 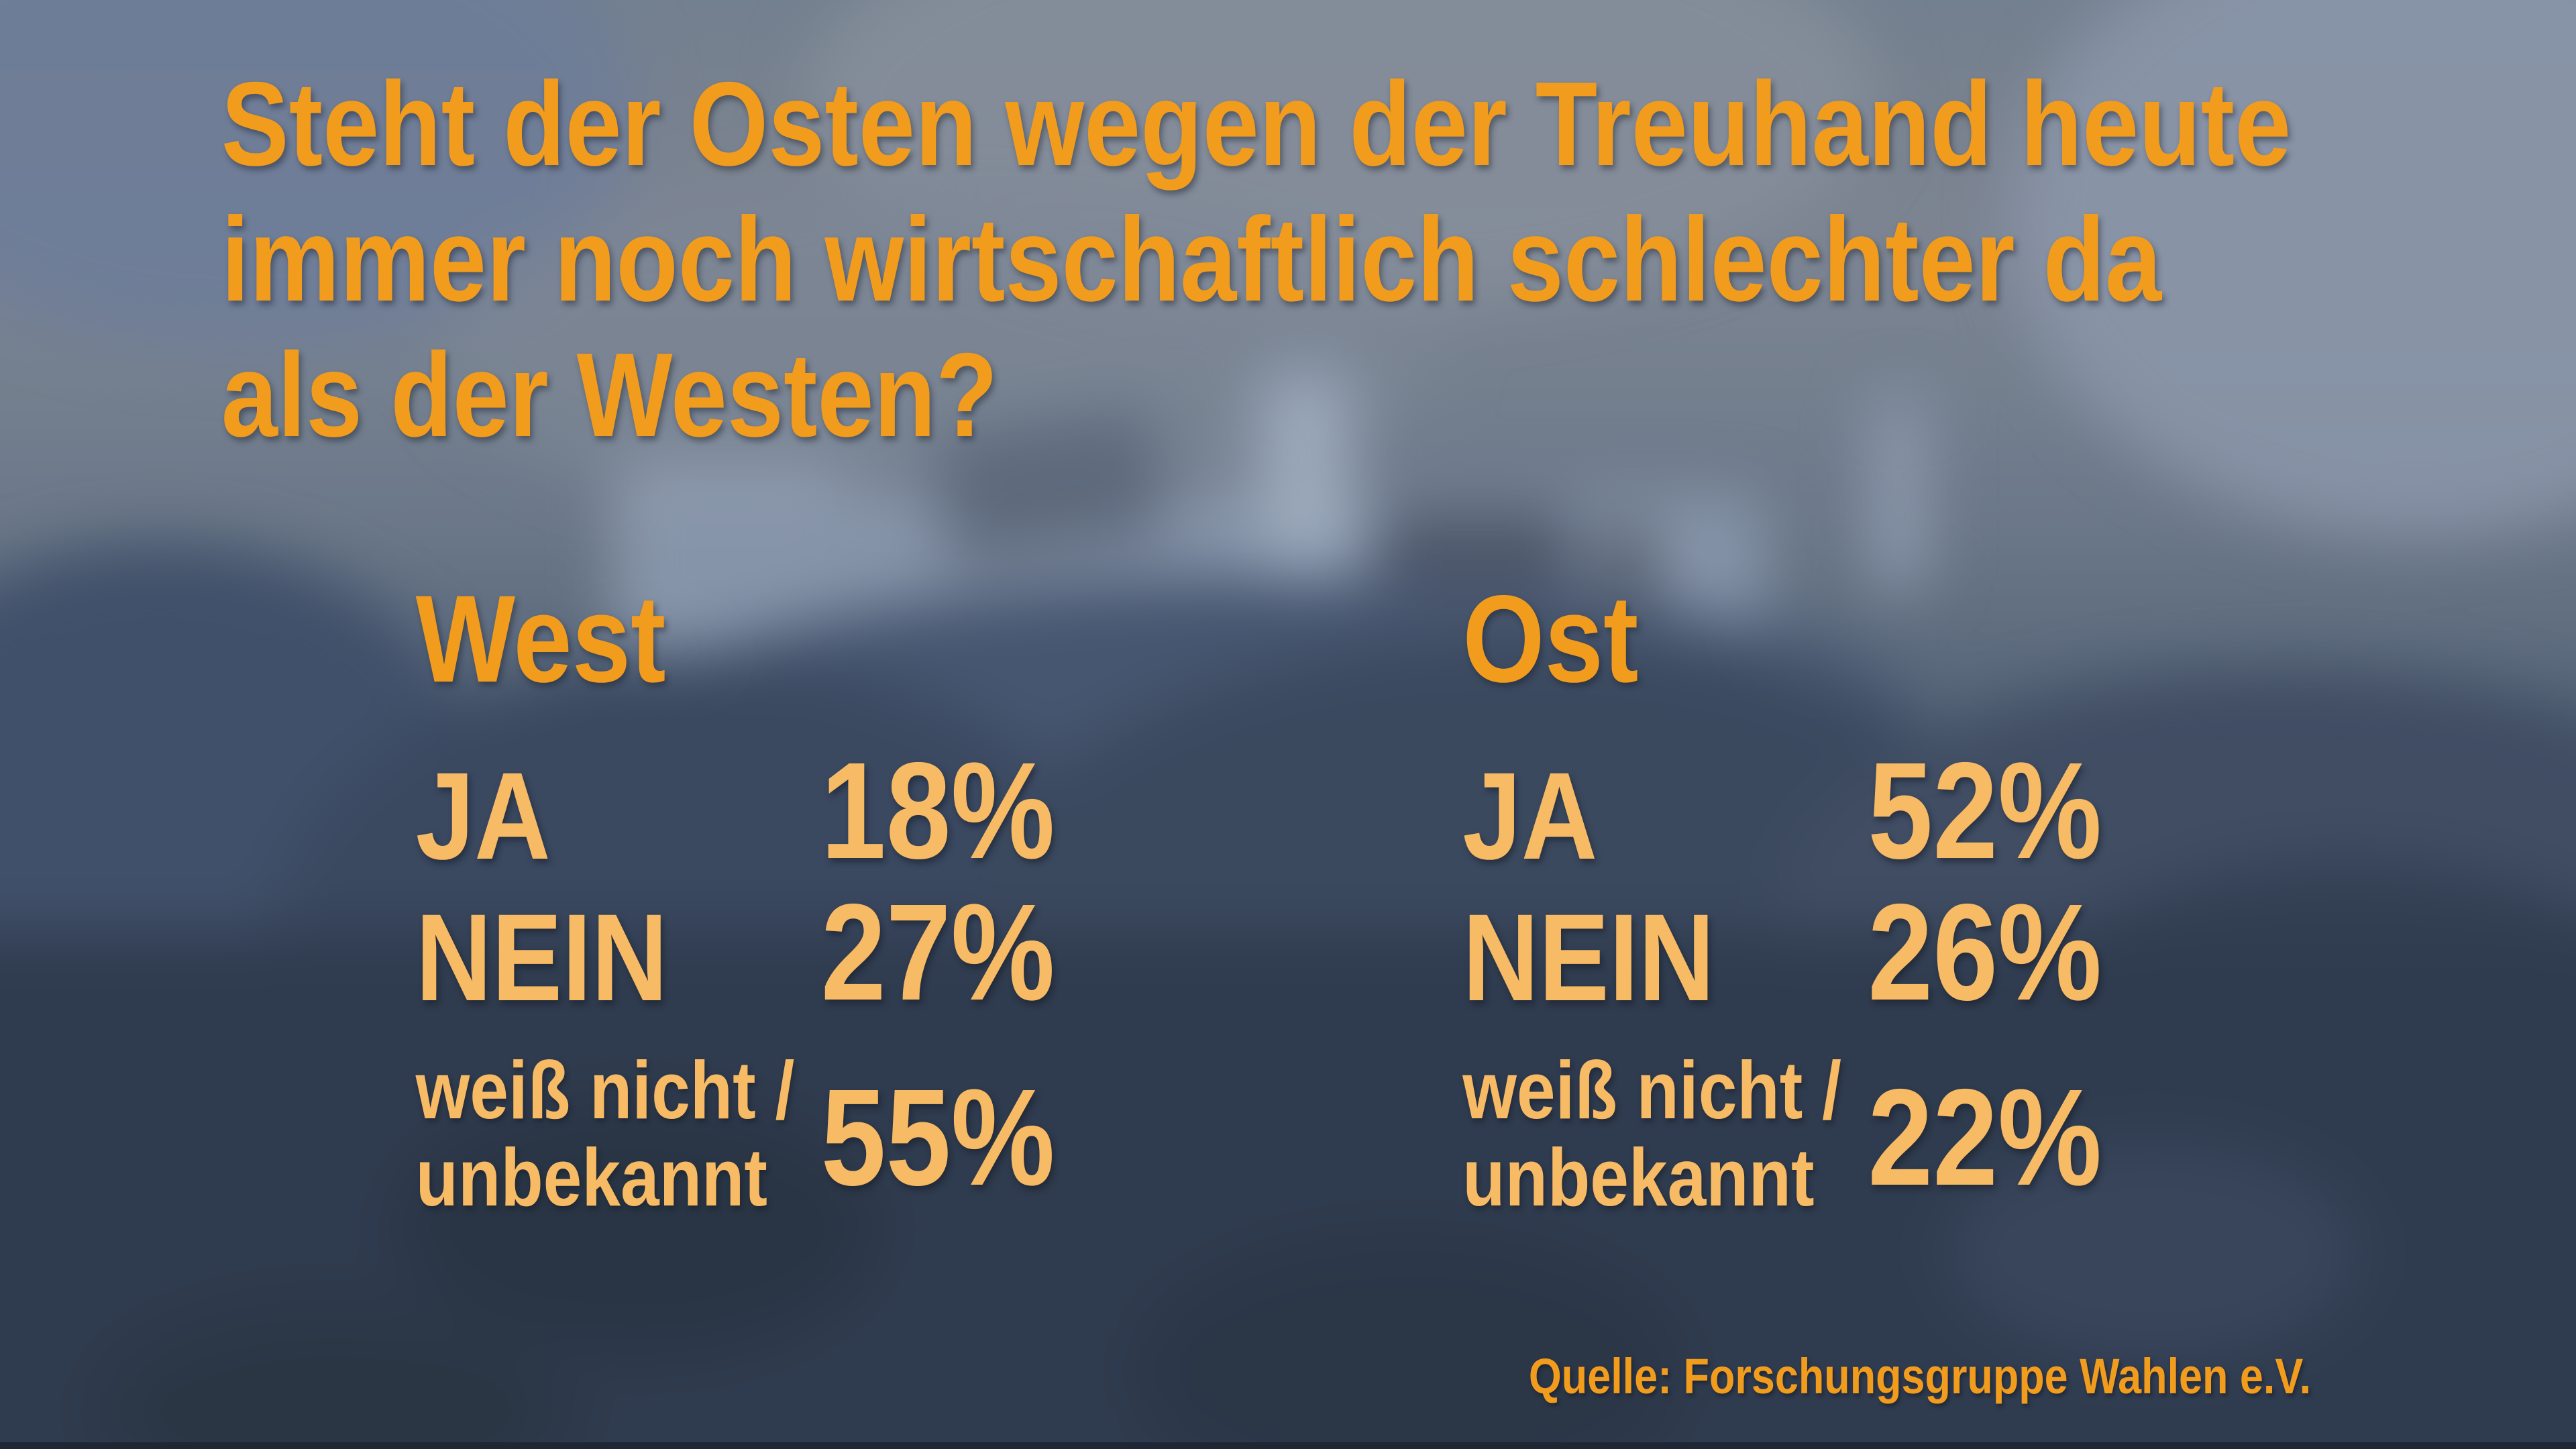 What do you see at coordinates (1920, 1376) in the screenshot?
I see `source-attribution: Quelle: Forschungsgruppe Wahlen e.V.` at bounding box center [1920, 1376].